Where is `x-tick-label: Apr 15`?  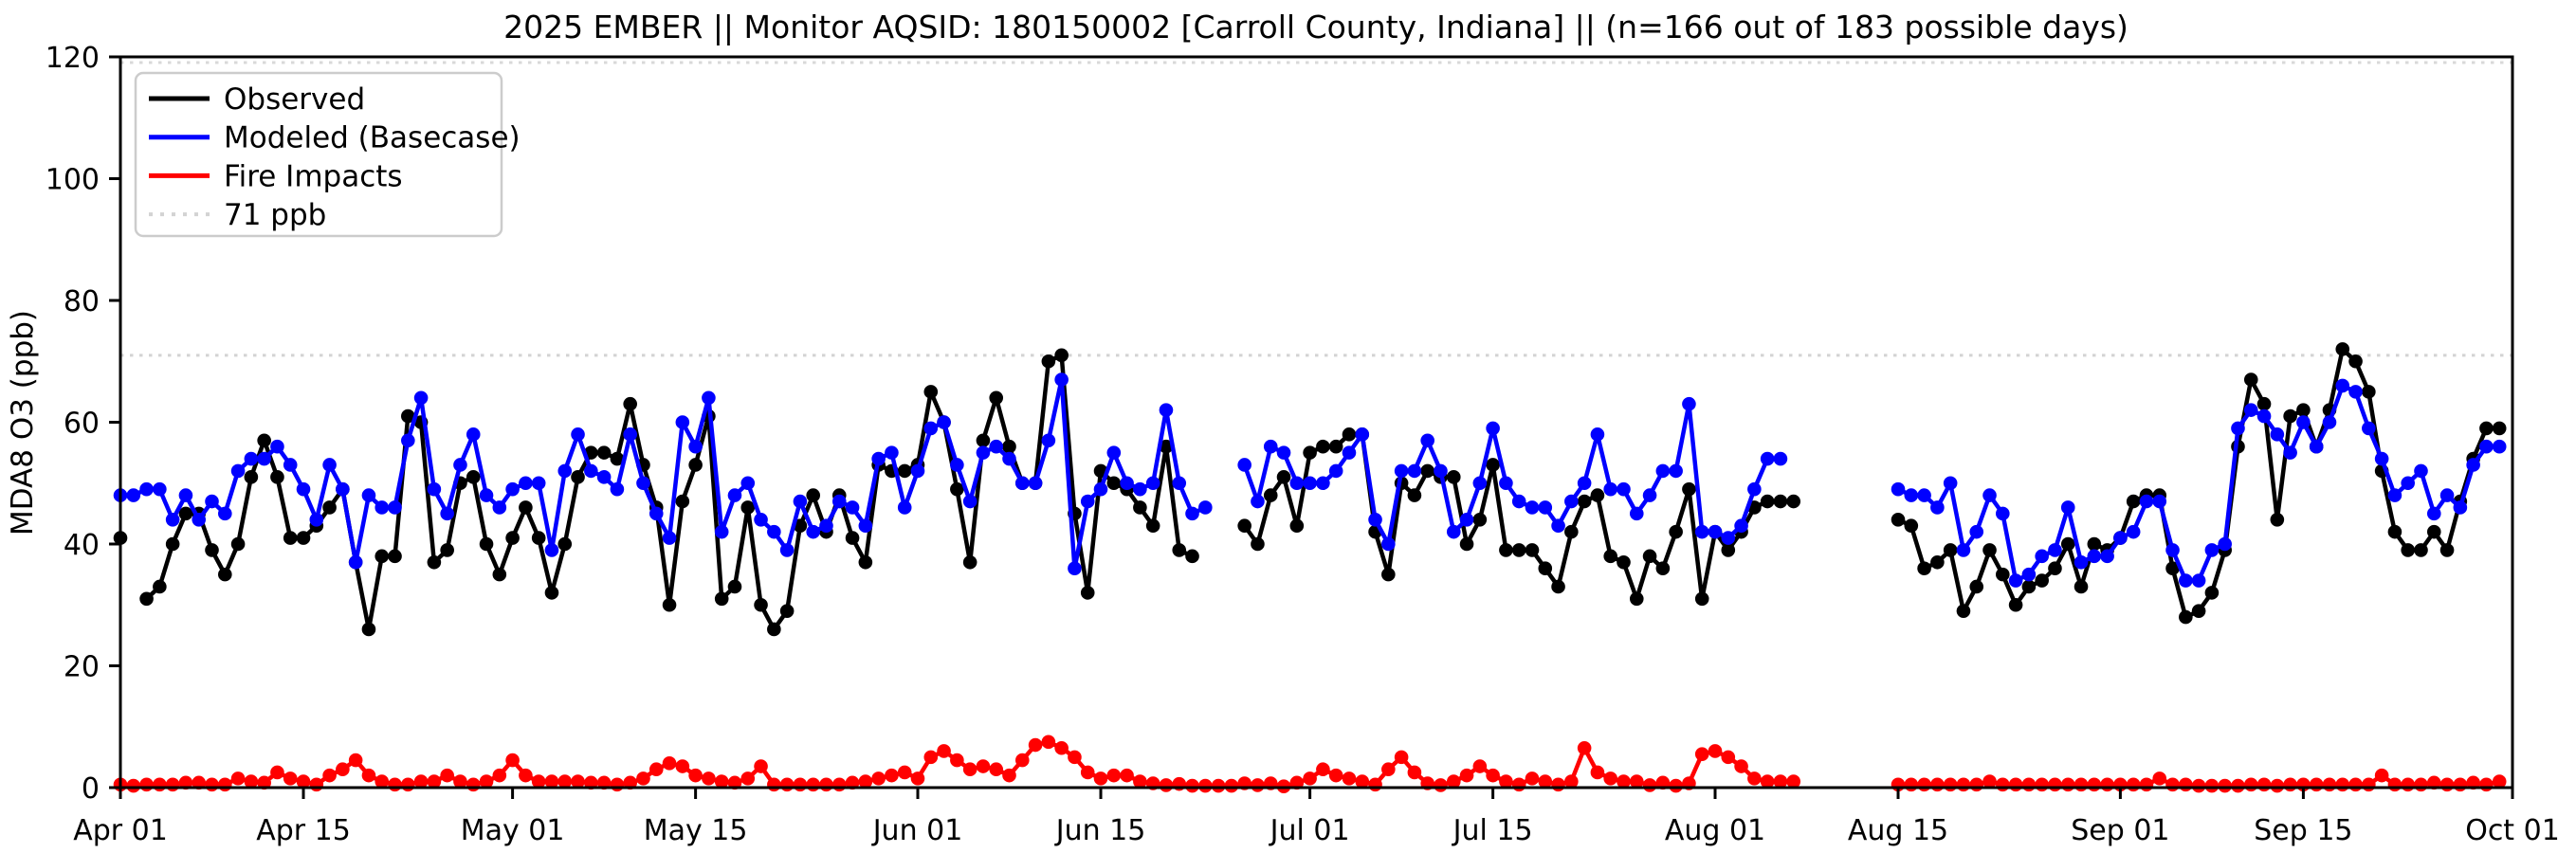
x-tick-label: Apr 15 is located at coordinates (303, 830).